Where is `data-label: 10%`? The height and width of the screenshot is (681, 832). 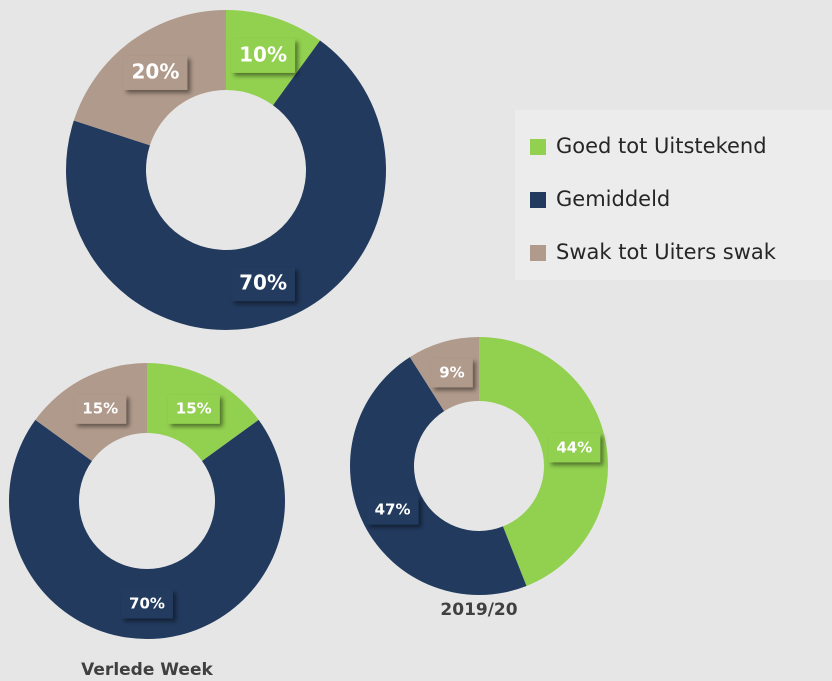 data-label: 10% is located at coordinates (263, 55).